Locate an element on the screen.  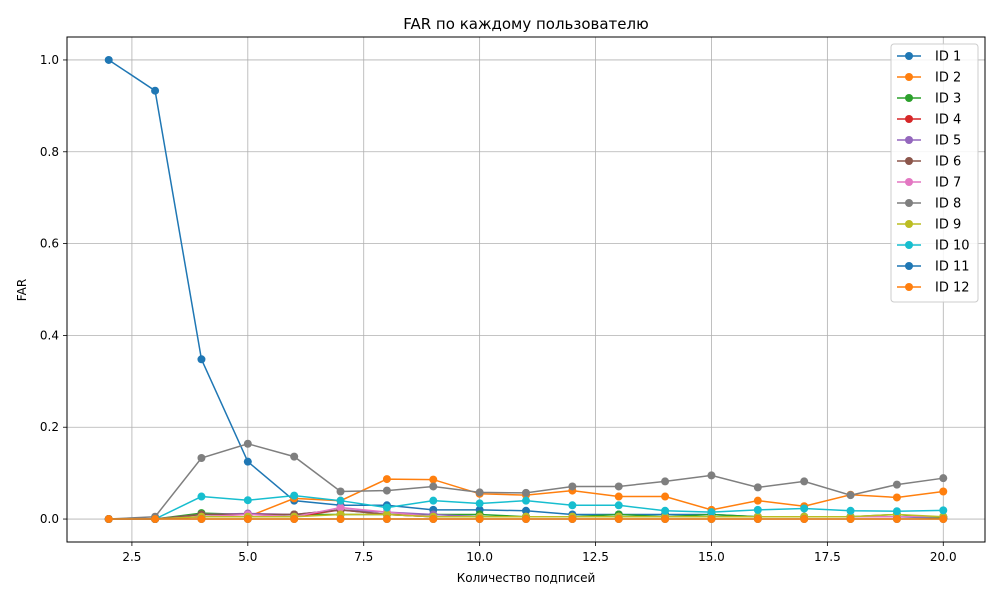
x-tick-label: 10.0 is located at coordinates (479, 557).